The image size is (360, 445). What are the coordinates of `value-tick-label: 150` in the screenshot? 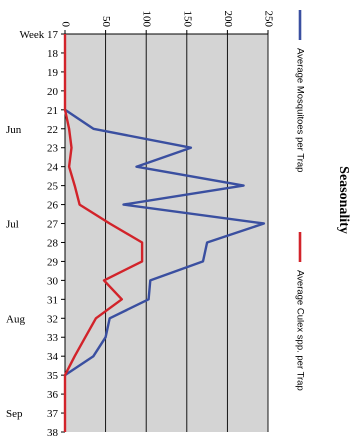 It's located at (187, 19).